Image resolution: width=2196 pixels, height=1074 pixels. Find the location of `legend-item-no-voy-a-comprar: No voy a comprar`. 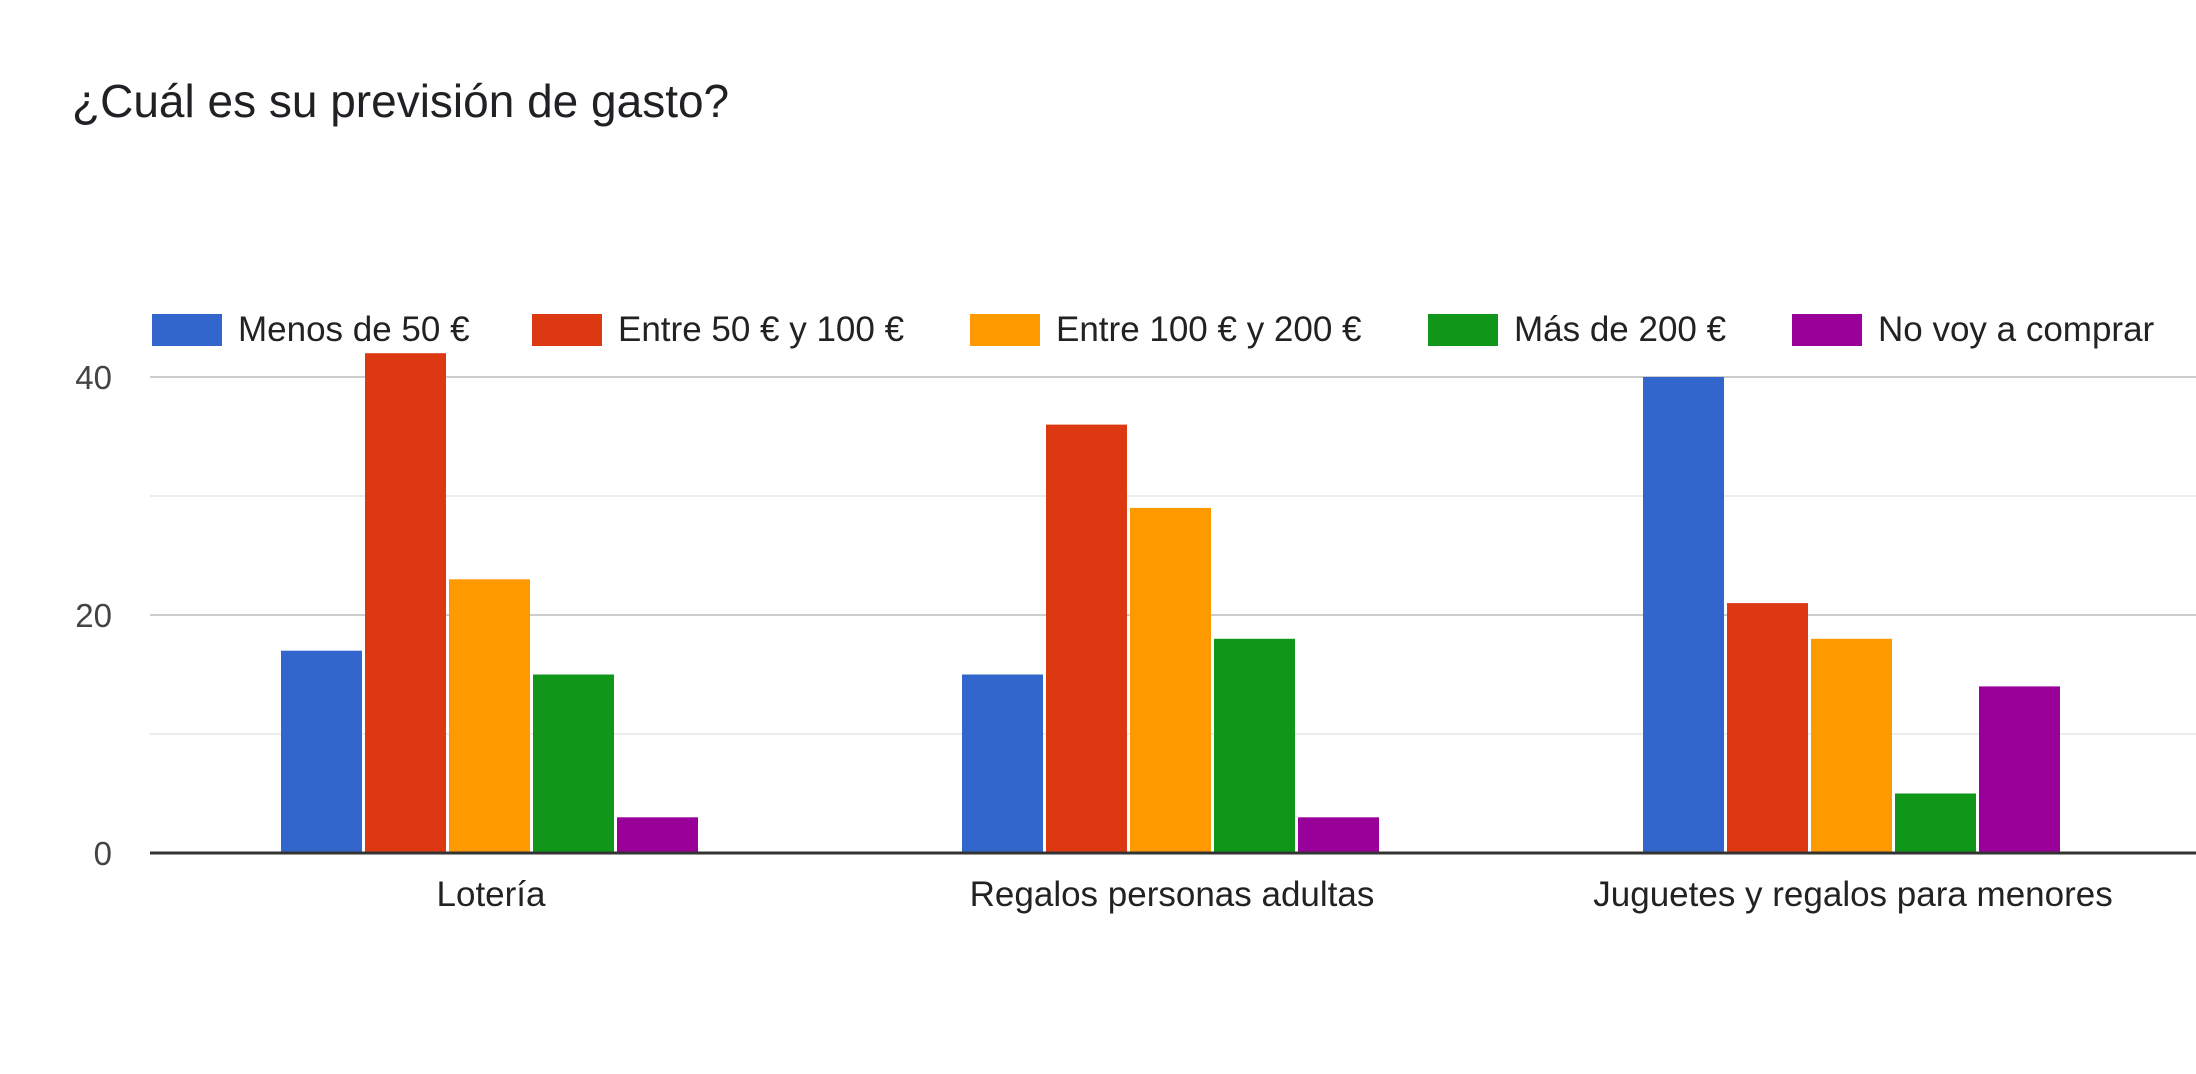

legend-item-no-voy-a-comprar: No voy a comprar is located at coordinates (1973, 330).